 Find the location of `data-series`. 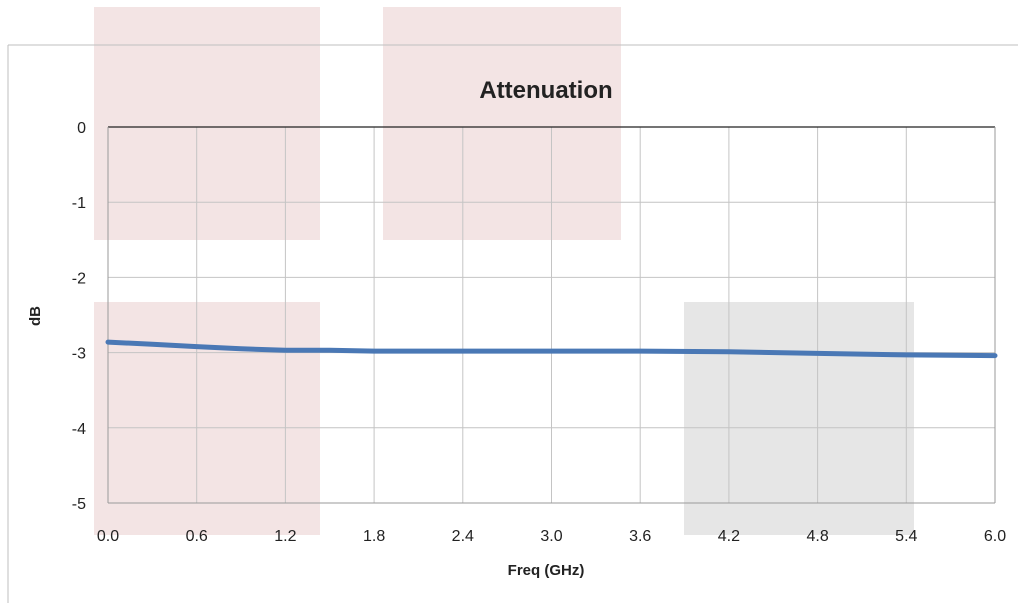

data-series is located at coordinates (551, 349).